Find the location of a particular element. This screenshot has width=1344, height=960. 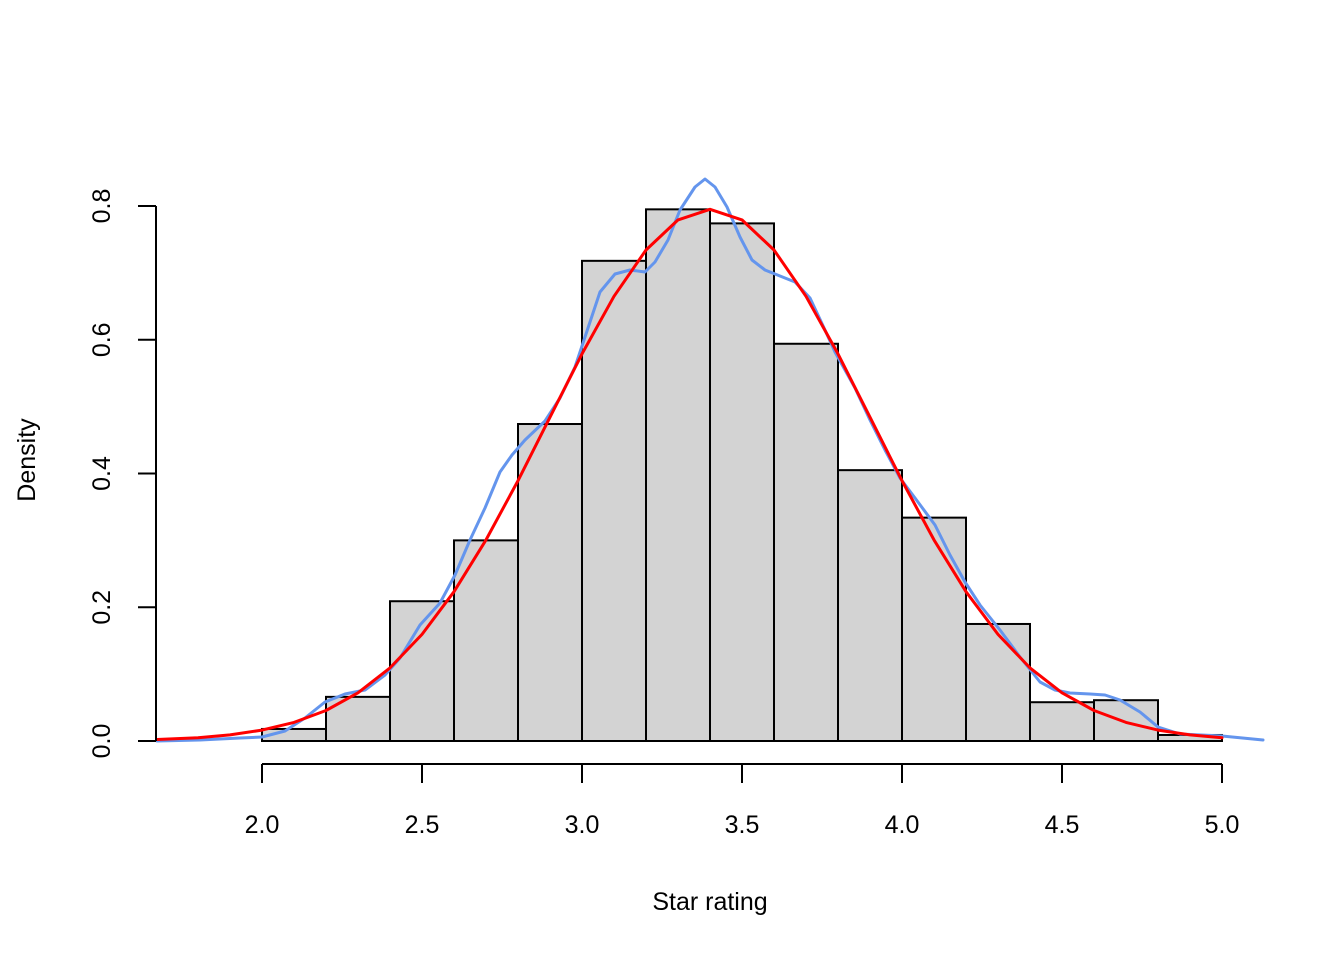

x-tick-label: 3.5 is located at coordinates (742, 825).